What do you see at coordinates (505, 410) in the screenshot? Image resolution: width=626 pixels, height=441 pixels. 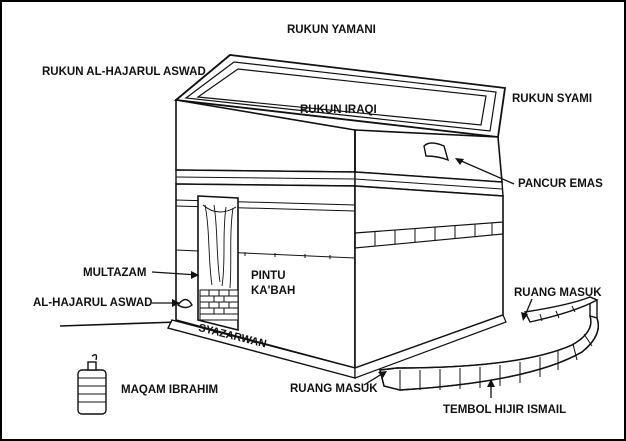 I see `label-tembok-hijir-ismail: TEMBOL HIJIR ISMAIL` at bounding box center [505, 410].